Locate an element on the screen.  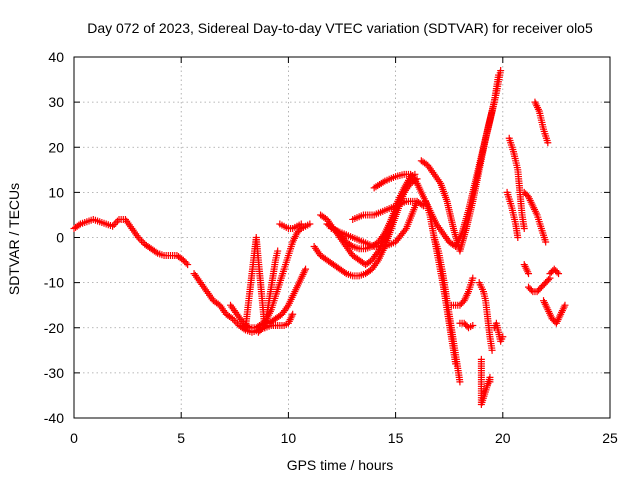
y-tick-label: -20 is located at coordinates (54, 328).